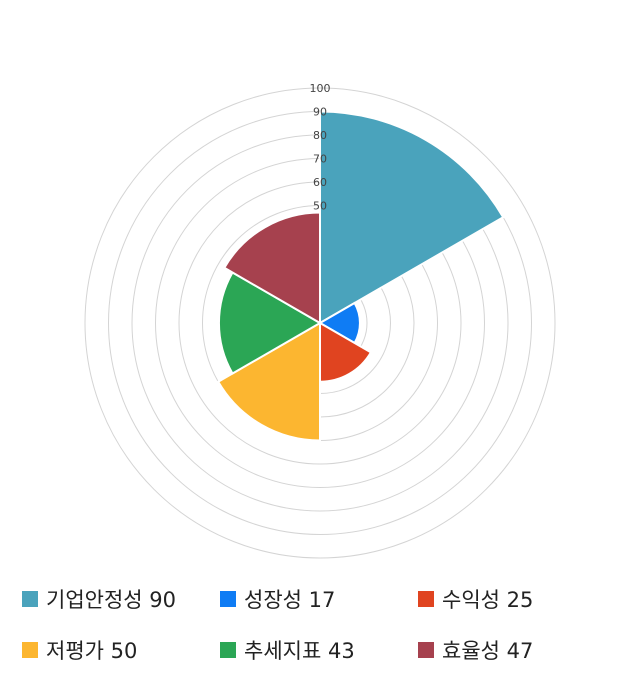 This screenshot has width=640, height=700. Describe the element at coordinates (92, 651) in the screenshot. I see `legend-label: 저평가 50` at that location.